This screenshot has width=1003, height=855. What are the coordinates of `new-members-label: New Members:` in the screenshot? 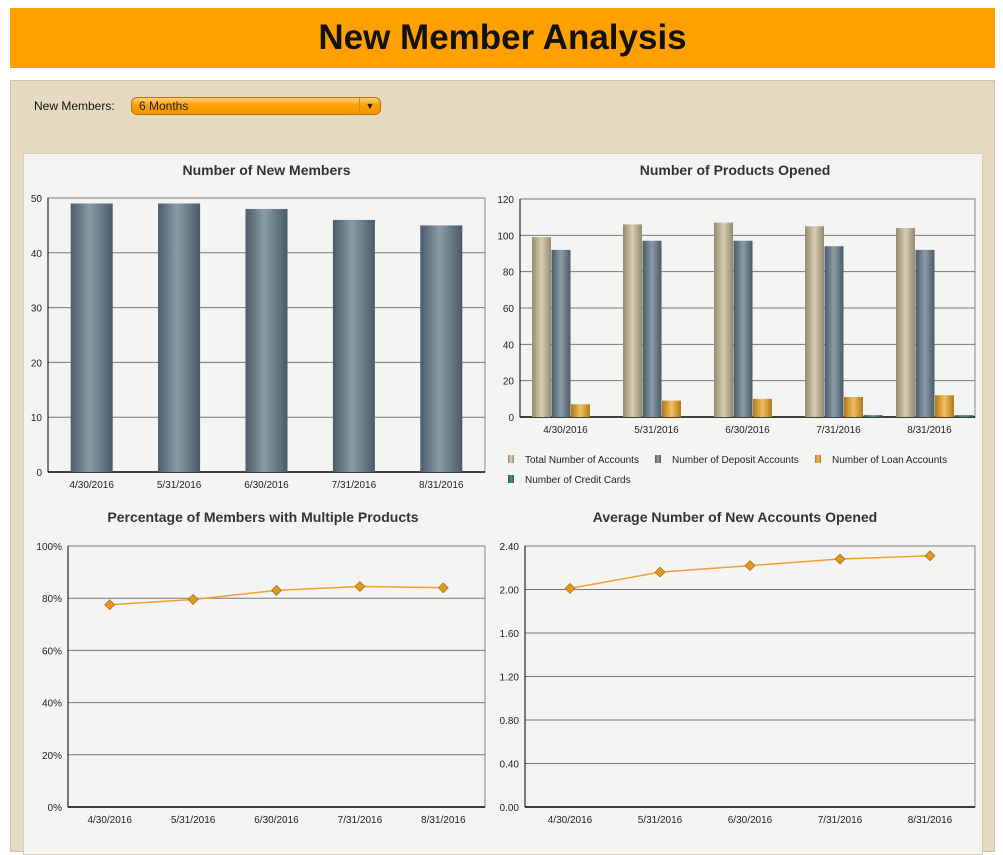 It's located at (74, 106).